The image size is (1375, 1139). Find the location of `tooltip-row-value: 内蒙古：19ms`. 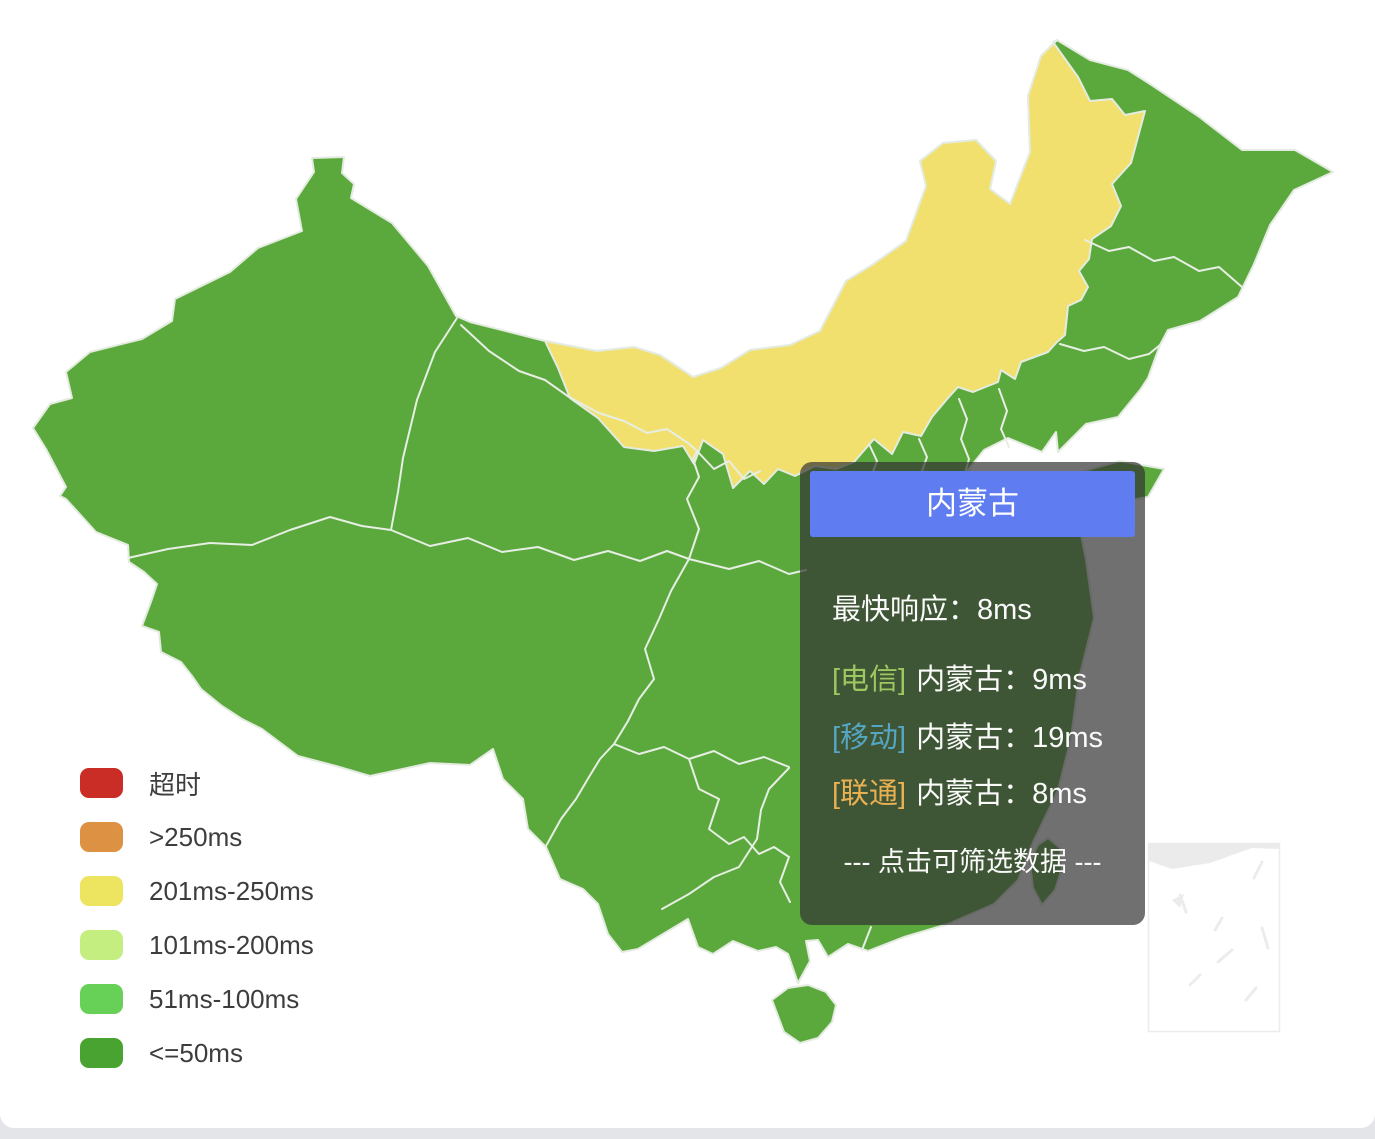

tooltip-row-value: 内蒙古：19ms is located at coordinates (1010, 738).